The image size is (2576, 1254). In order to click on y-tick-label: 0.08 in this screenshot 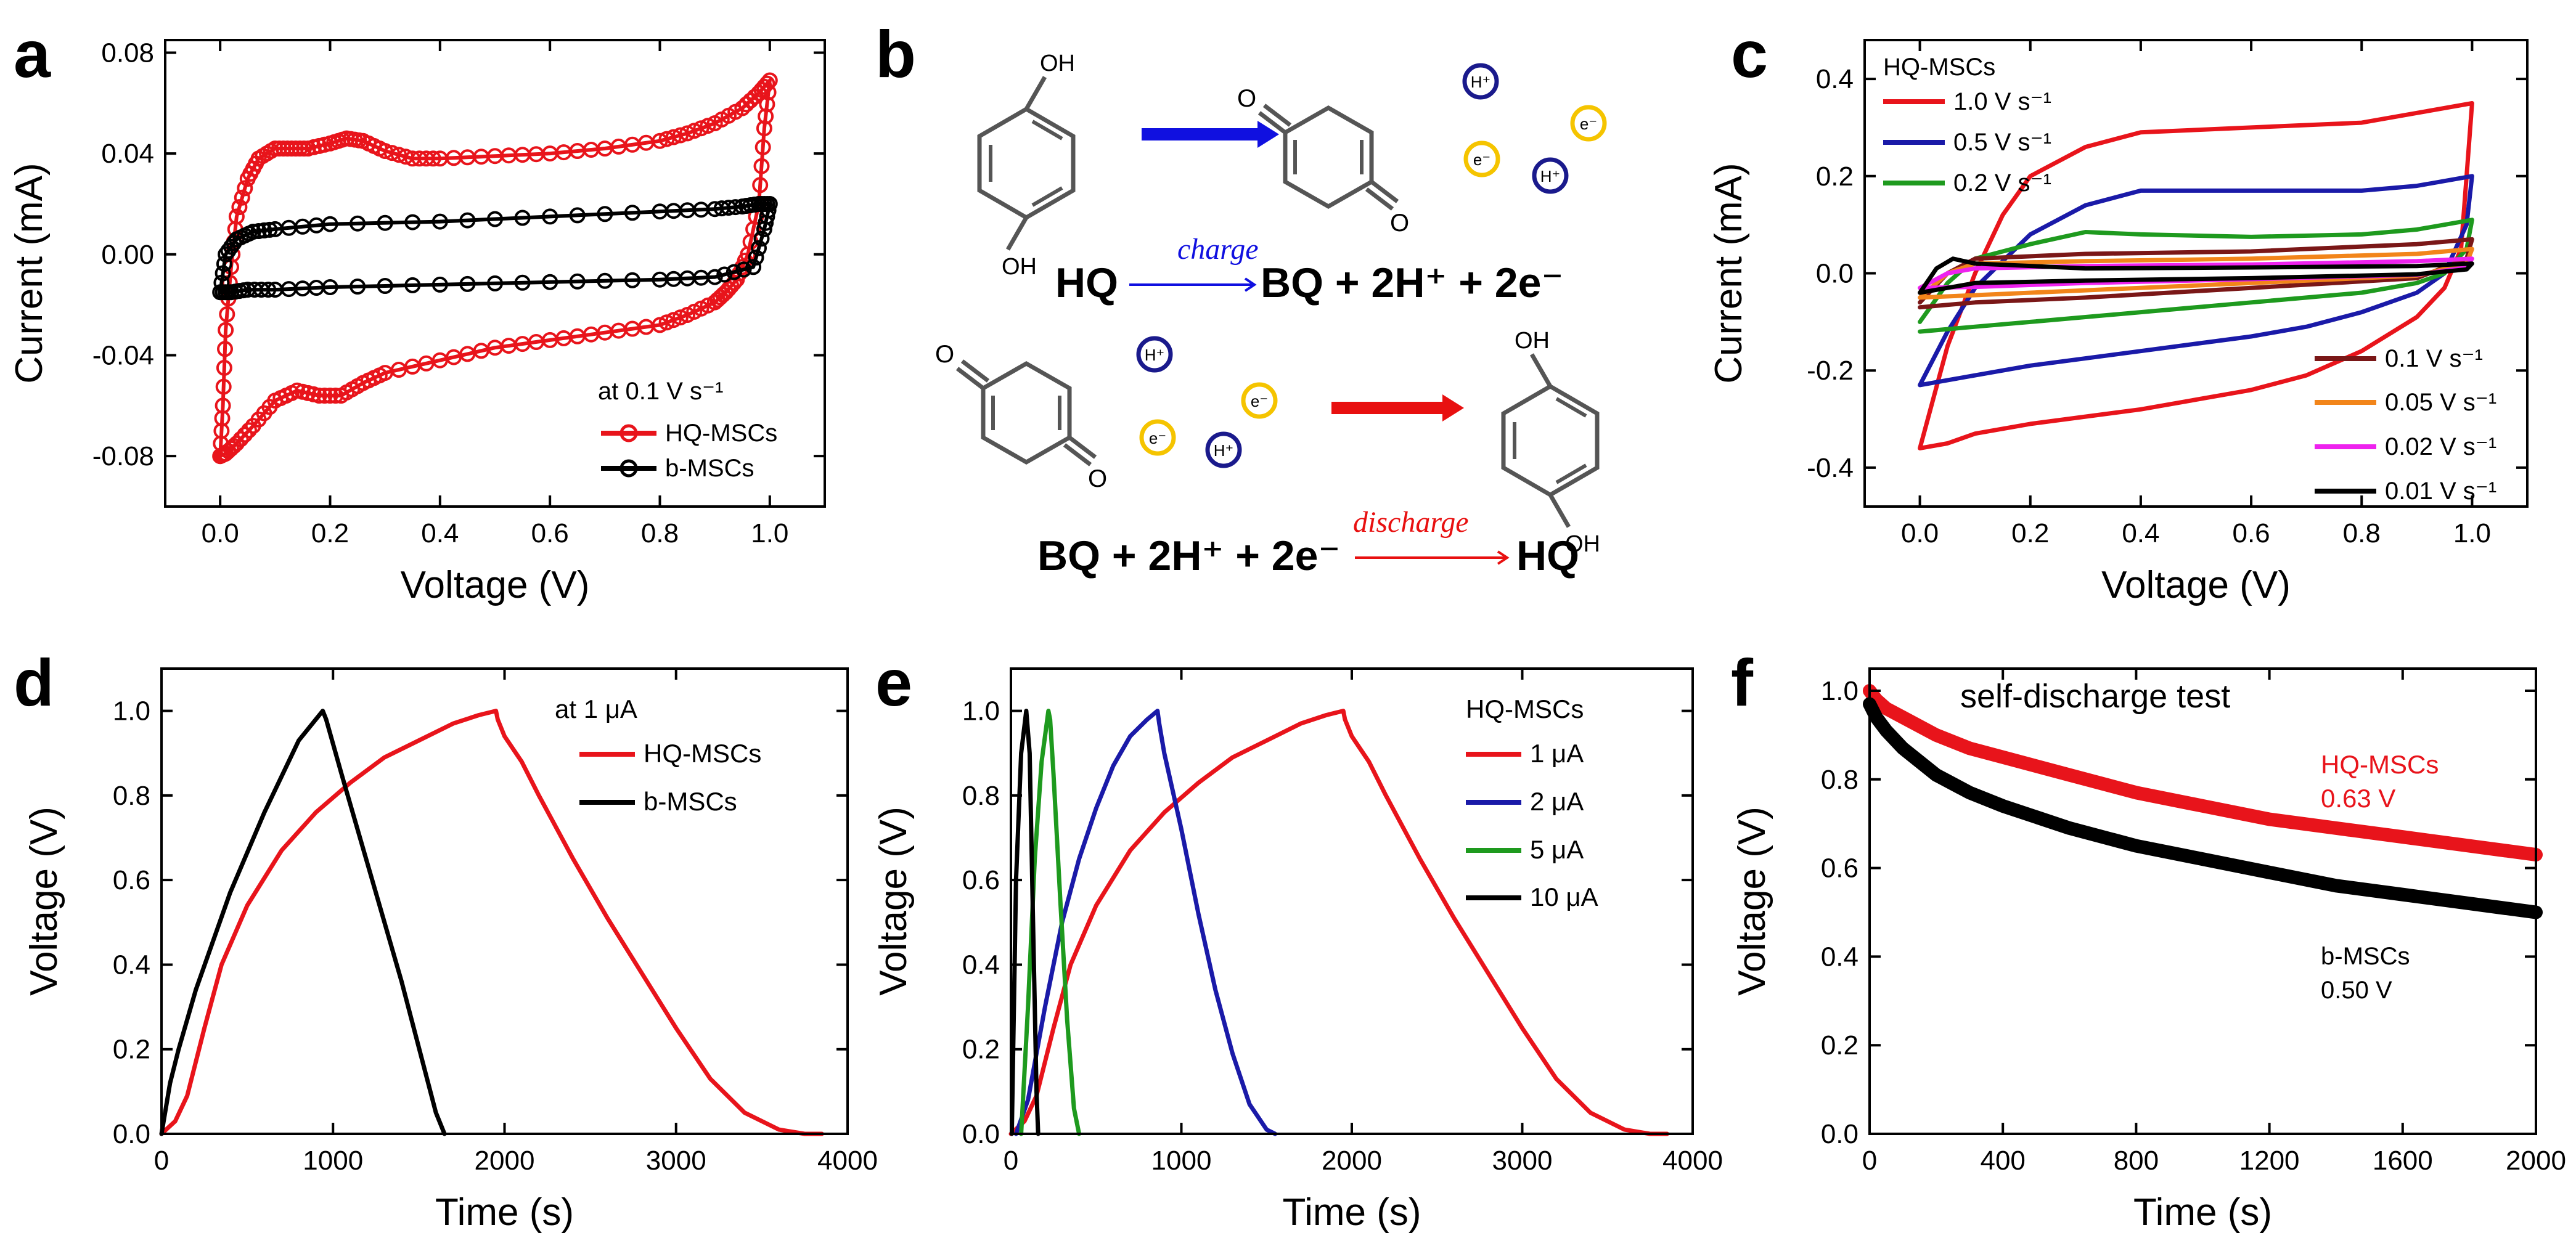, I will do `click(127, 53)`.